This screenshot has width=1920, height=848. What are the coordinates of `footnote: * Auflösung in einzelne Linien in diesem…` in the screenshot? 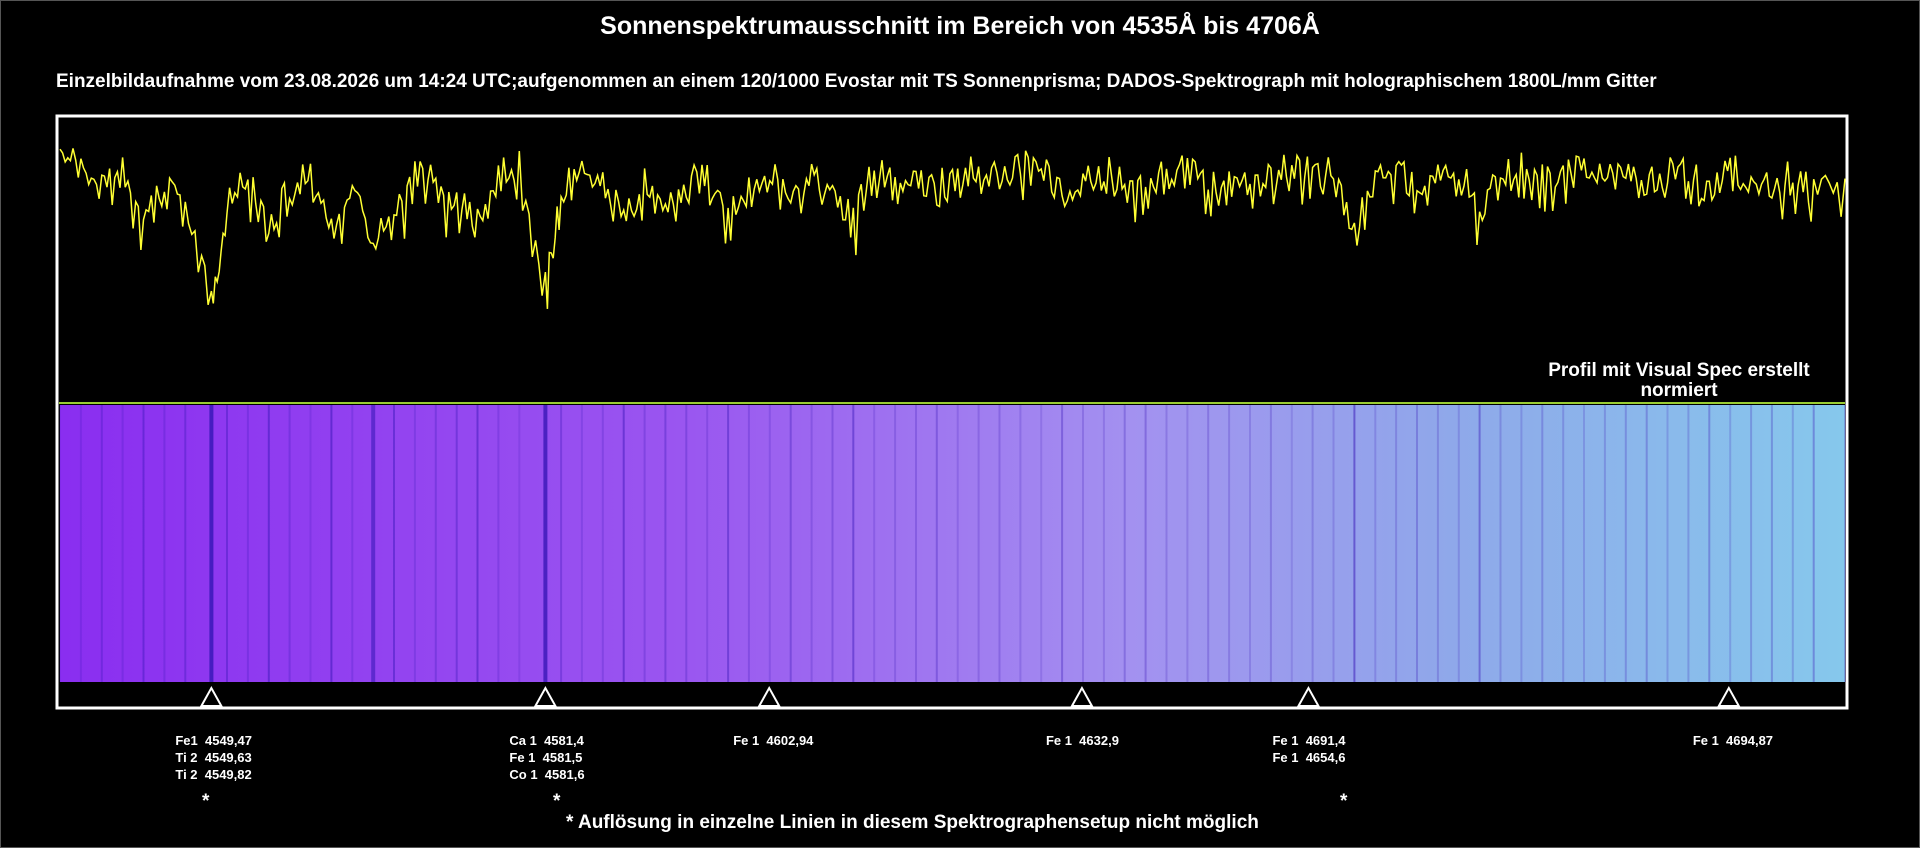 It's located at (912, 822).